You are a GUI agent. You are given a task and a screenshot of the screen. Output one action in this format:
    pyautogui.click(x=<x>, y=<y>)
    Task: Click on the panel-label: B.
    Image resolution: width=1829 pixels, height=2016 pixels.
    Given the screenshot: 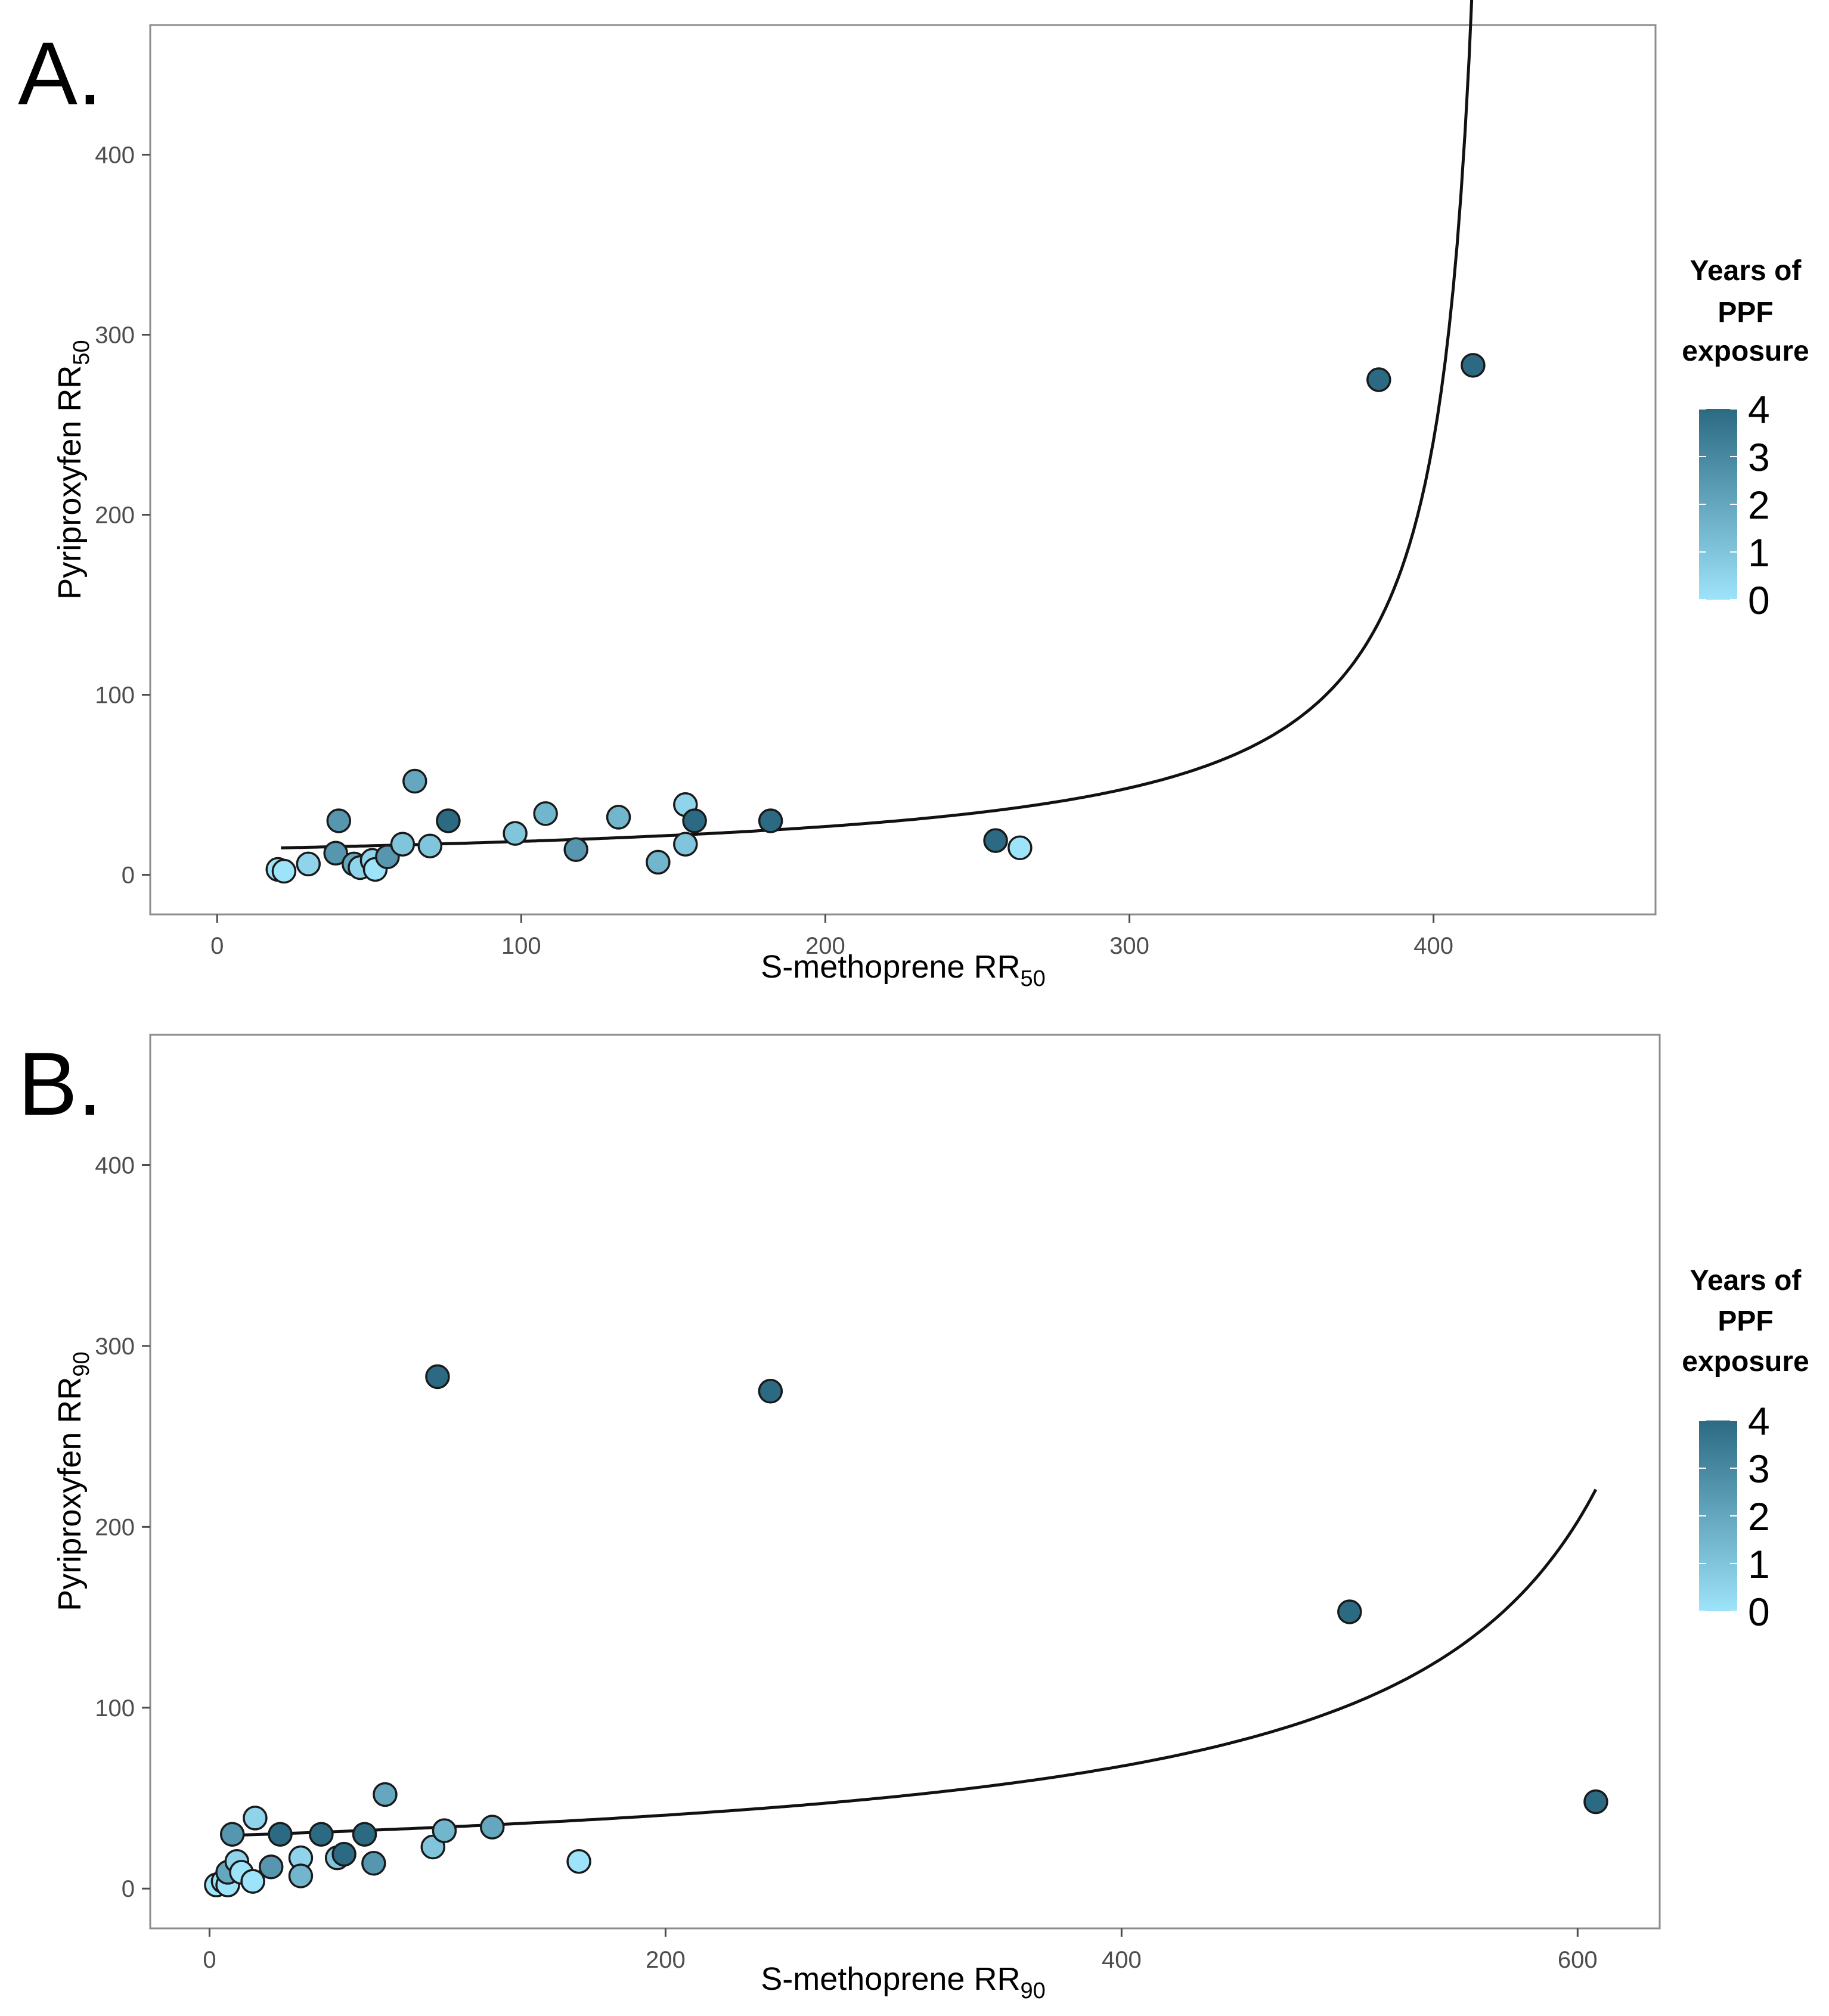 What is the action you would take?
    pyautogui.click(x=60, y=1084)
    